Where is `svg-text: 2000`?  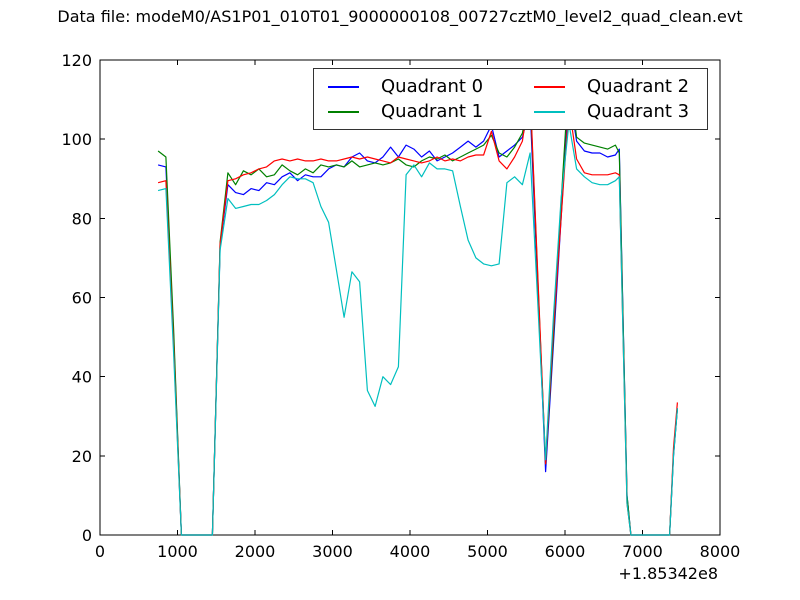
svg-text: 2000 is located at coordinates (255, 551).